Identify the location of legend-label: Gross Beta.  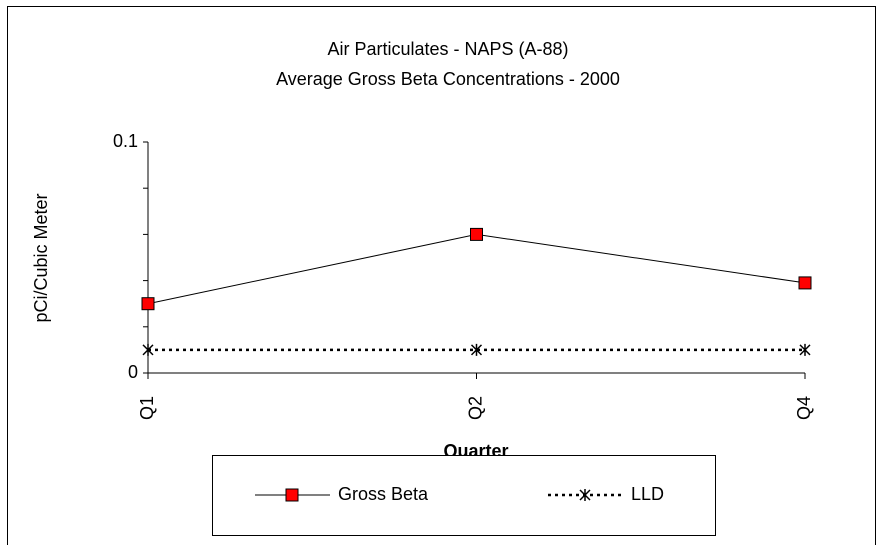
(383, 494).